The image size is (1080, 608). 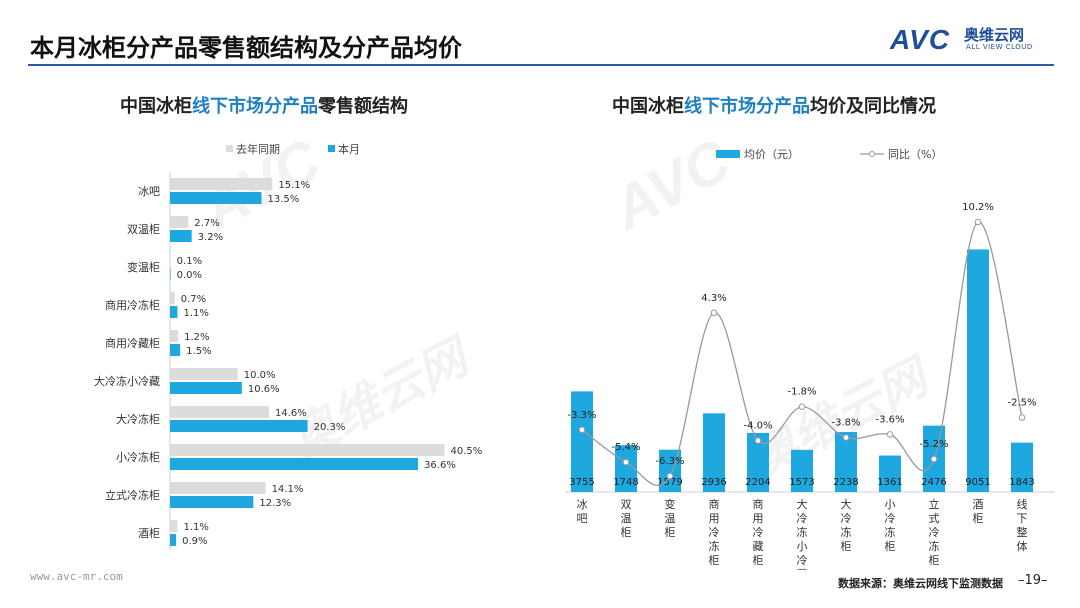 What do you see at coordinates (747, 106) in the screenshot?
I see `right-title-highlight: 线下市场分产品` at bounding box center [747, 106].